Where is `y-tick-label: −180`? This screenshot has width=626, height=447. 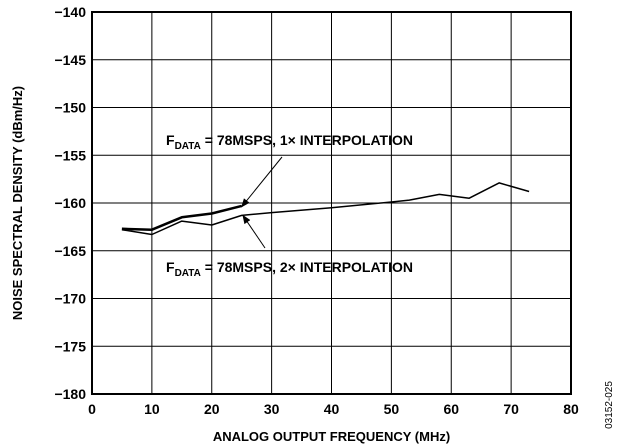 y-tick-label: −180 is located at coordinates (70, 394).